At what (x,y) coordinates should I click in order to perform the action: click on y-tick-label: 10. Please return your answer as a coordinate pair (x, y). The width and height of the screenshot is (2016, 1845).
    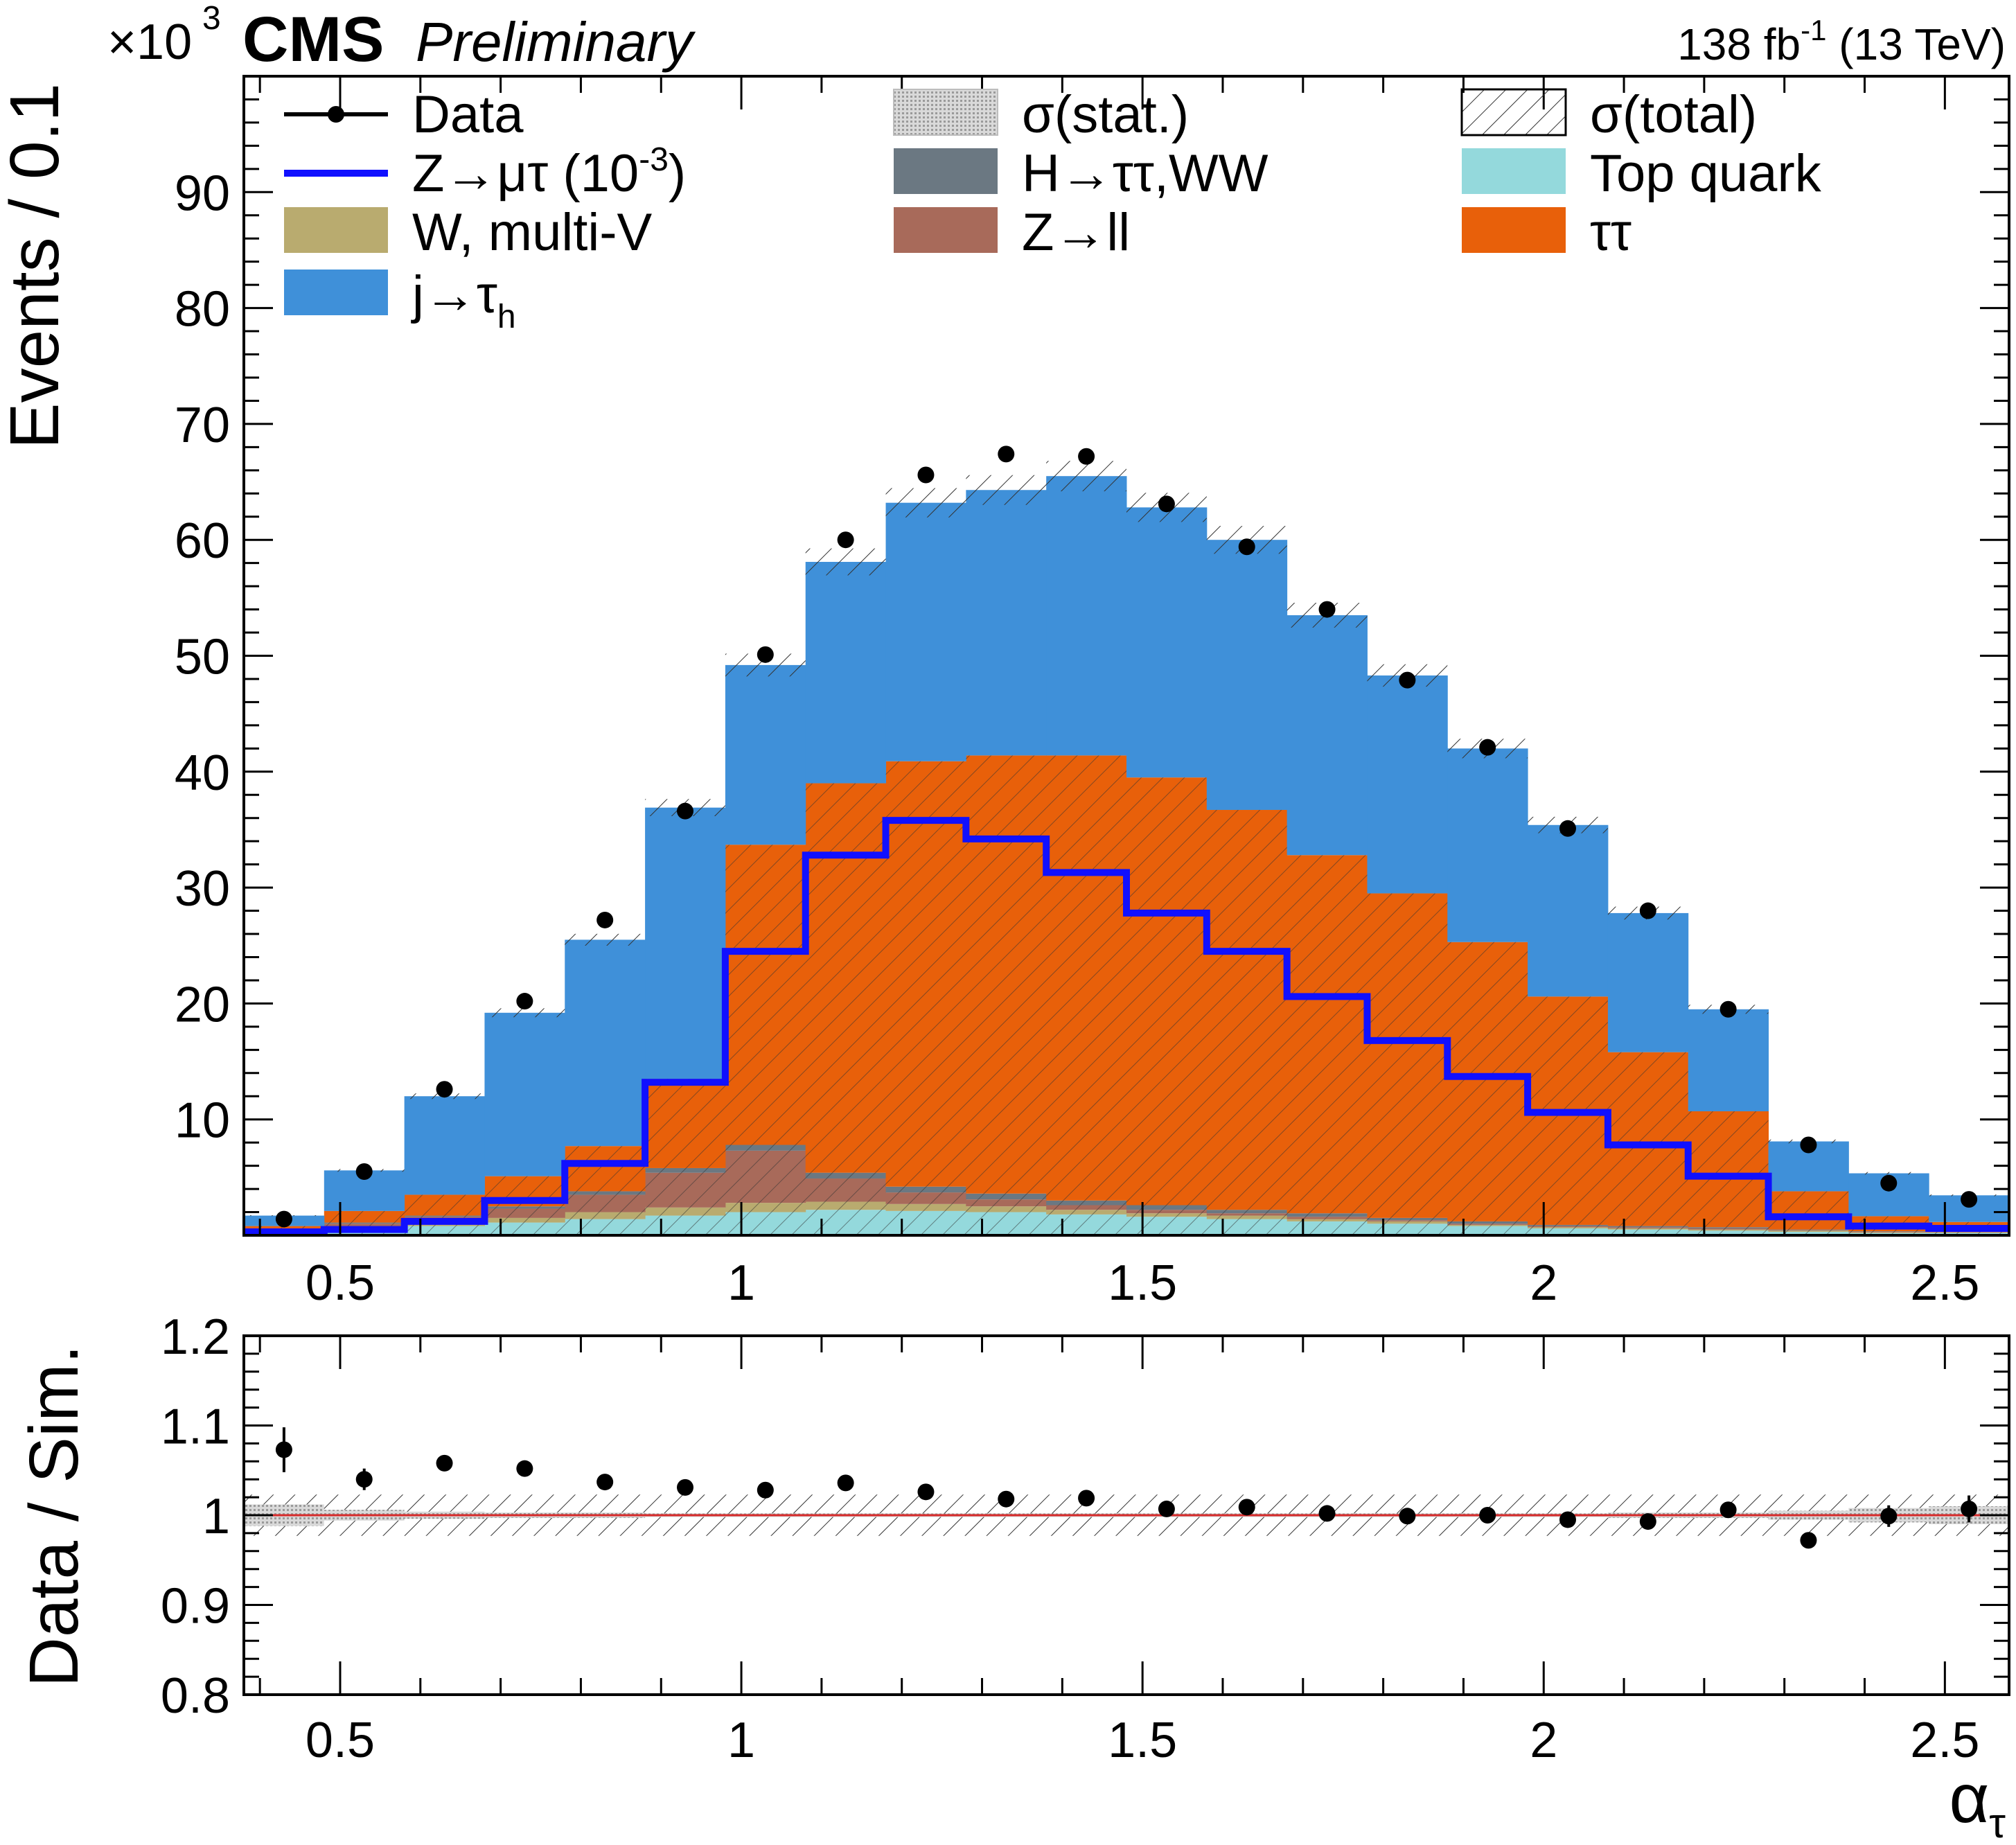
    Looking at the image, I should click on (202, 1121).